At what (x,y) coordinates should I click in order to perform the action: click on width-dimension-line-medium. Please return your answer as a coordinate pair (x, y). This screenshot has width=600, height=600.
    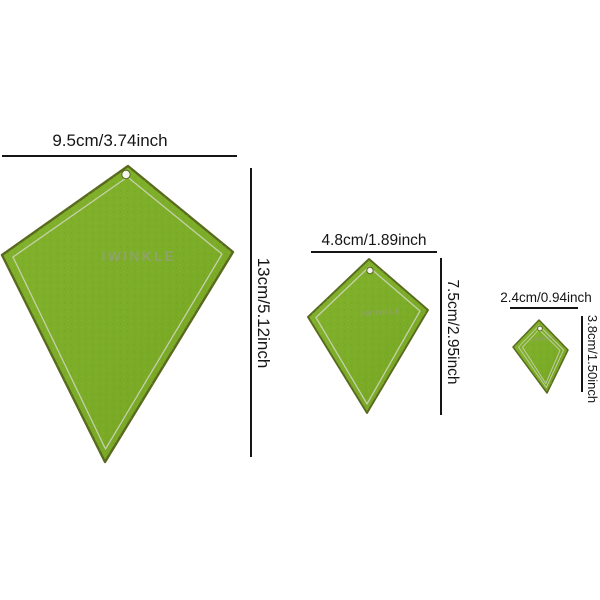
    Looking at the image, I should click on (374, 252).